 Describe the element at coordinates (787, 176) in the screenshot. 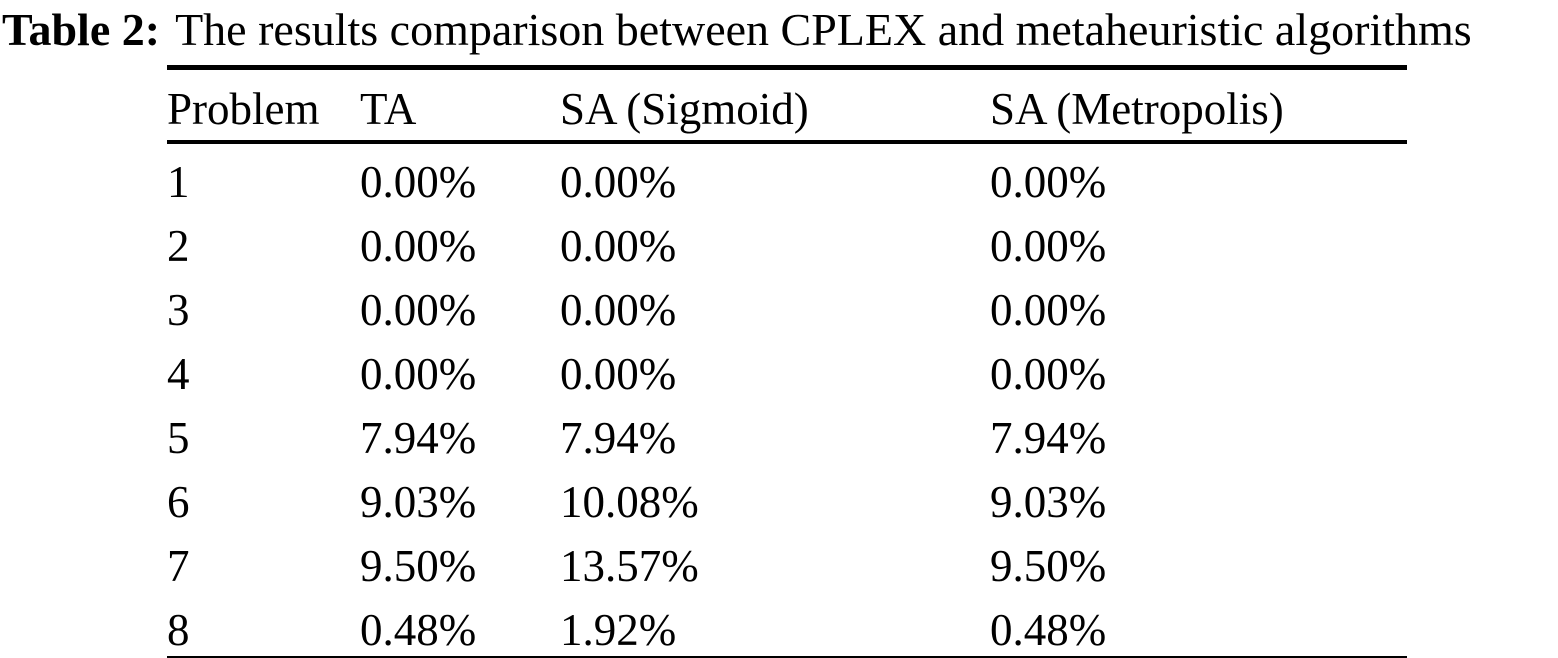

I see `table-row: 1 0.00% 0.00% 0.00%` at that location.